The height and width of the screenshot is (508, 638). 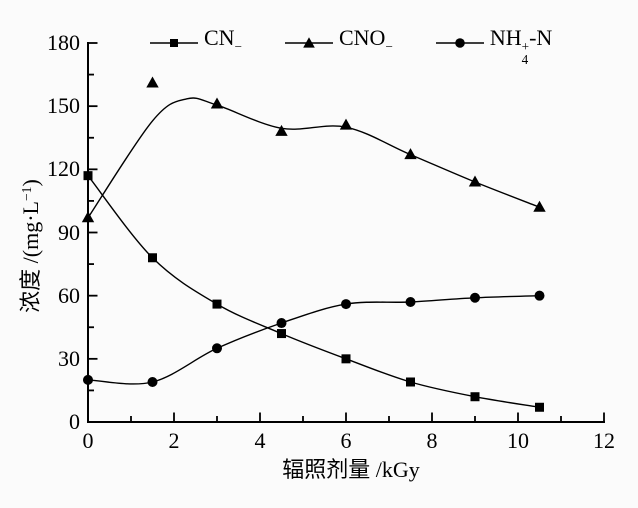 What do you see at coordinates (174, 43) in the screenshot?
I see `legend-marker-square-icon` at bounding box center [174, 43].